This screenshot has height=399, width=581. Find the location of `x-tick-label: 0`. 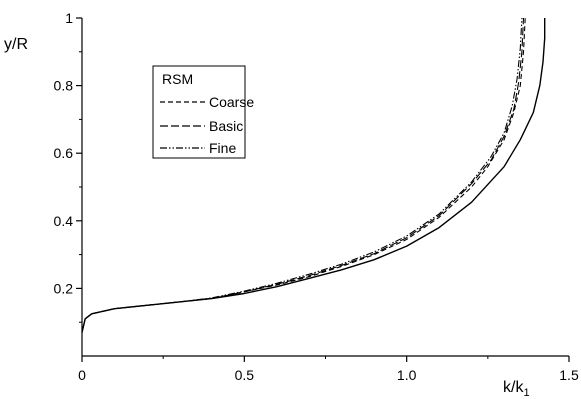

x-tick-label: 0 is located at coordinates (82, 375).